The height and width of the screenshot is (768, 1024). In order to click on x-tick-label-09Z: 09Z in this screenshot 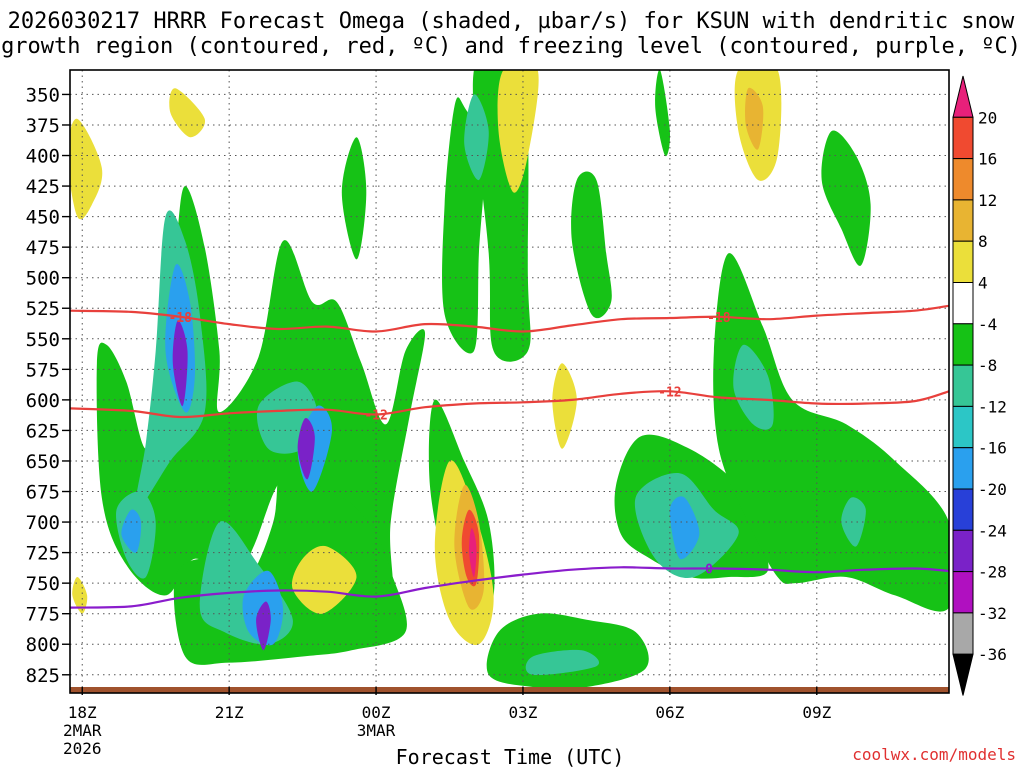, I will do `click(816, 712)`.